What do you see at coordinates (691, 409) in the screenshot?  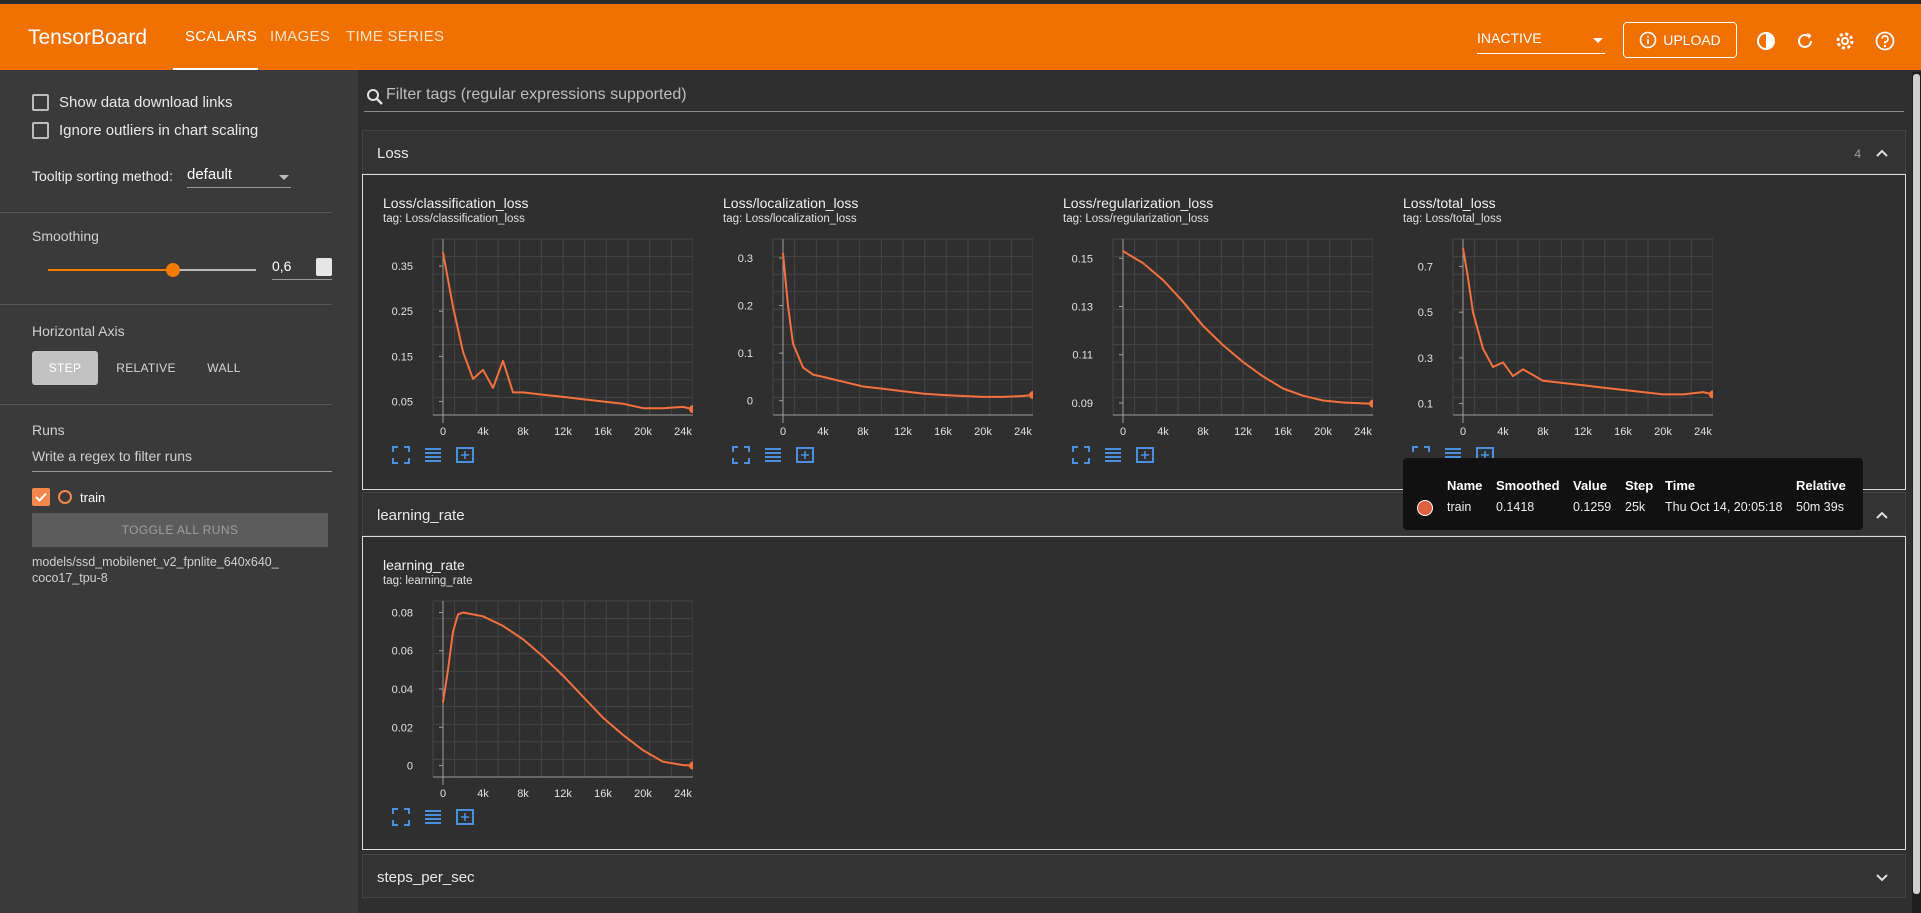 I see `last-point-marker` at bounding box center [691, 409].